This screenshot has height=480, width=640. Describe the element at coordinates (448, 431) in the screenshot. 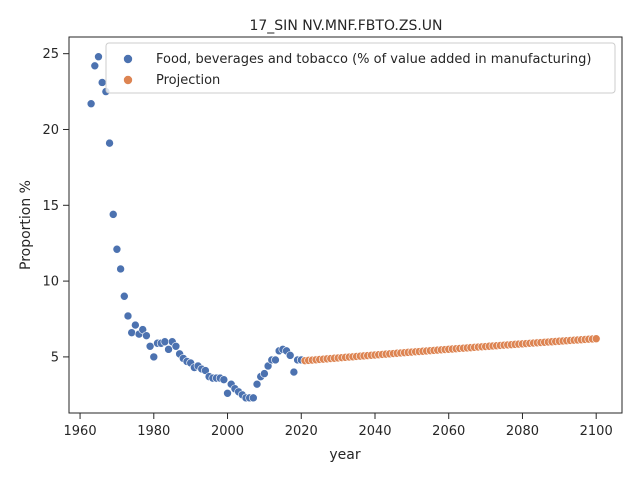

I see `x-tick-label: 2060` at that location.